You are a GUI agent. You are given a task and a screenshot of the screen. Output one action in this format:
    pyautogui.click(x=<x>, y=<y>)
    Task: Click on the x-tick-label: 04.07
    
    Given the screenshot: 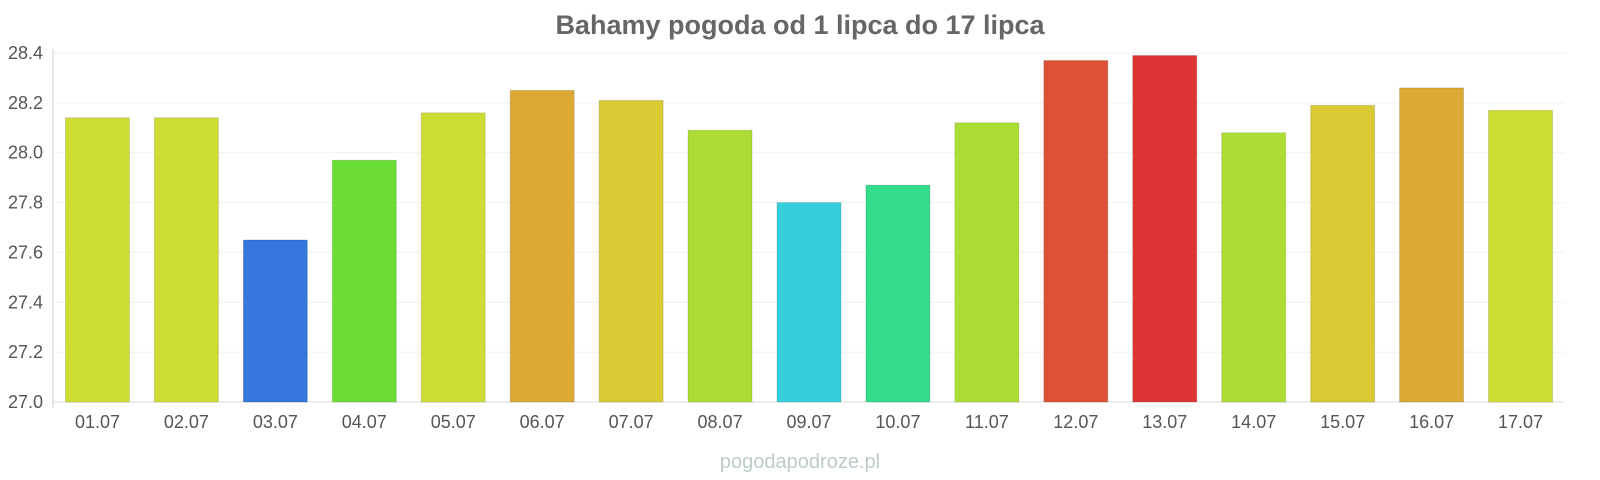 What is the action you would take?
    pyautogui.click(x=364, y=422)
    